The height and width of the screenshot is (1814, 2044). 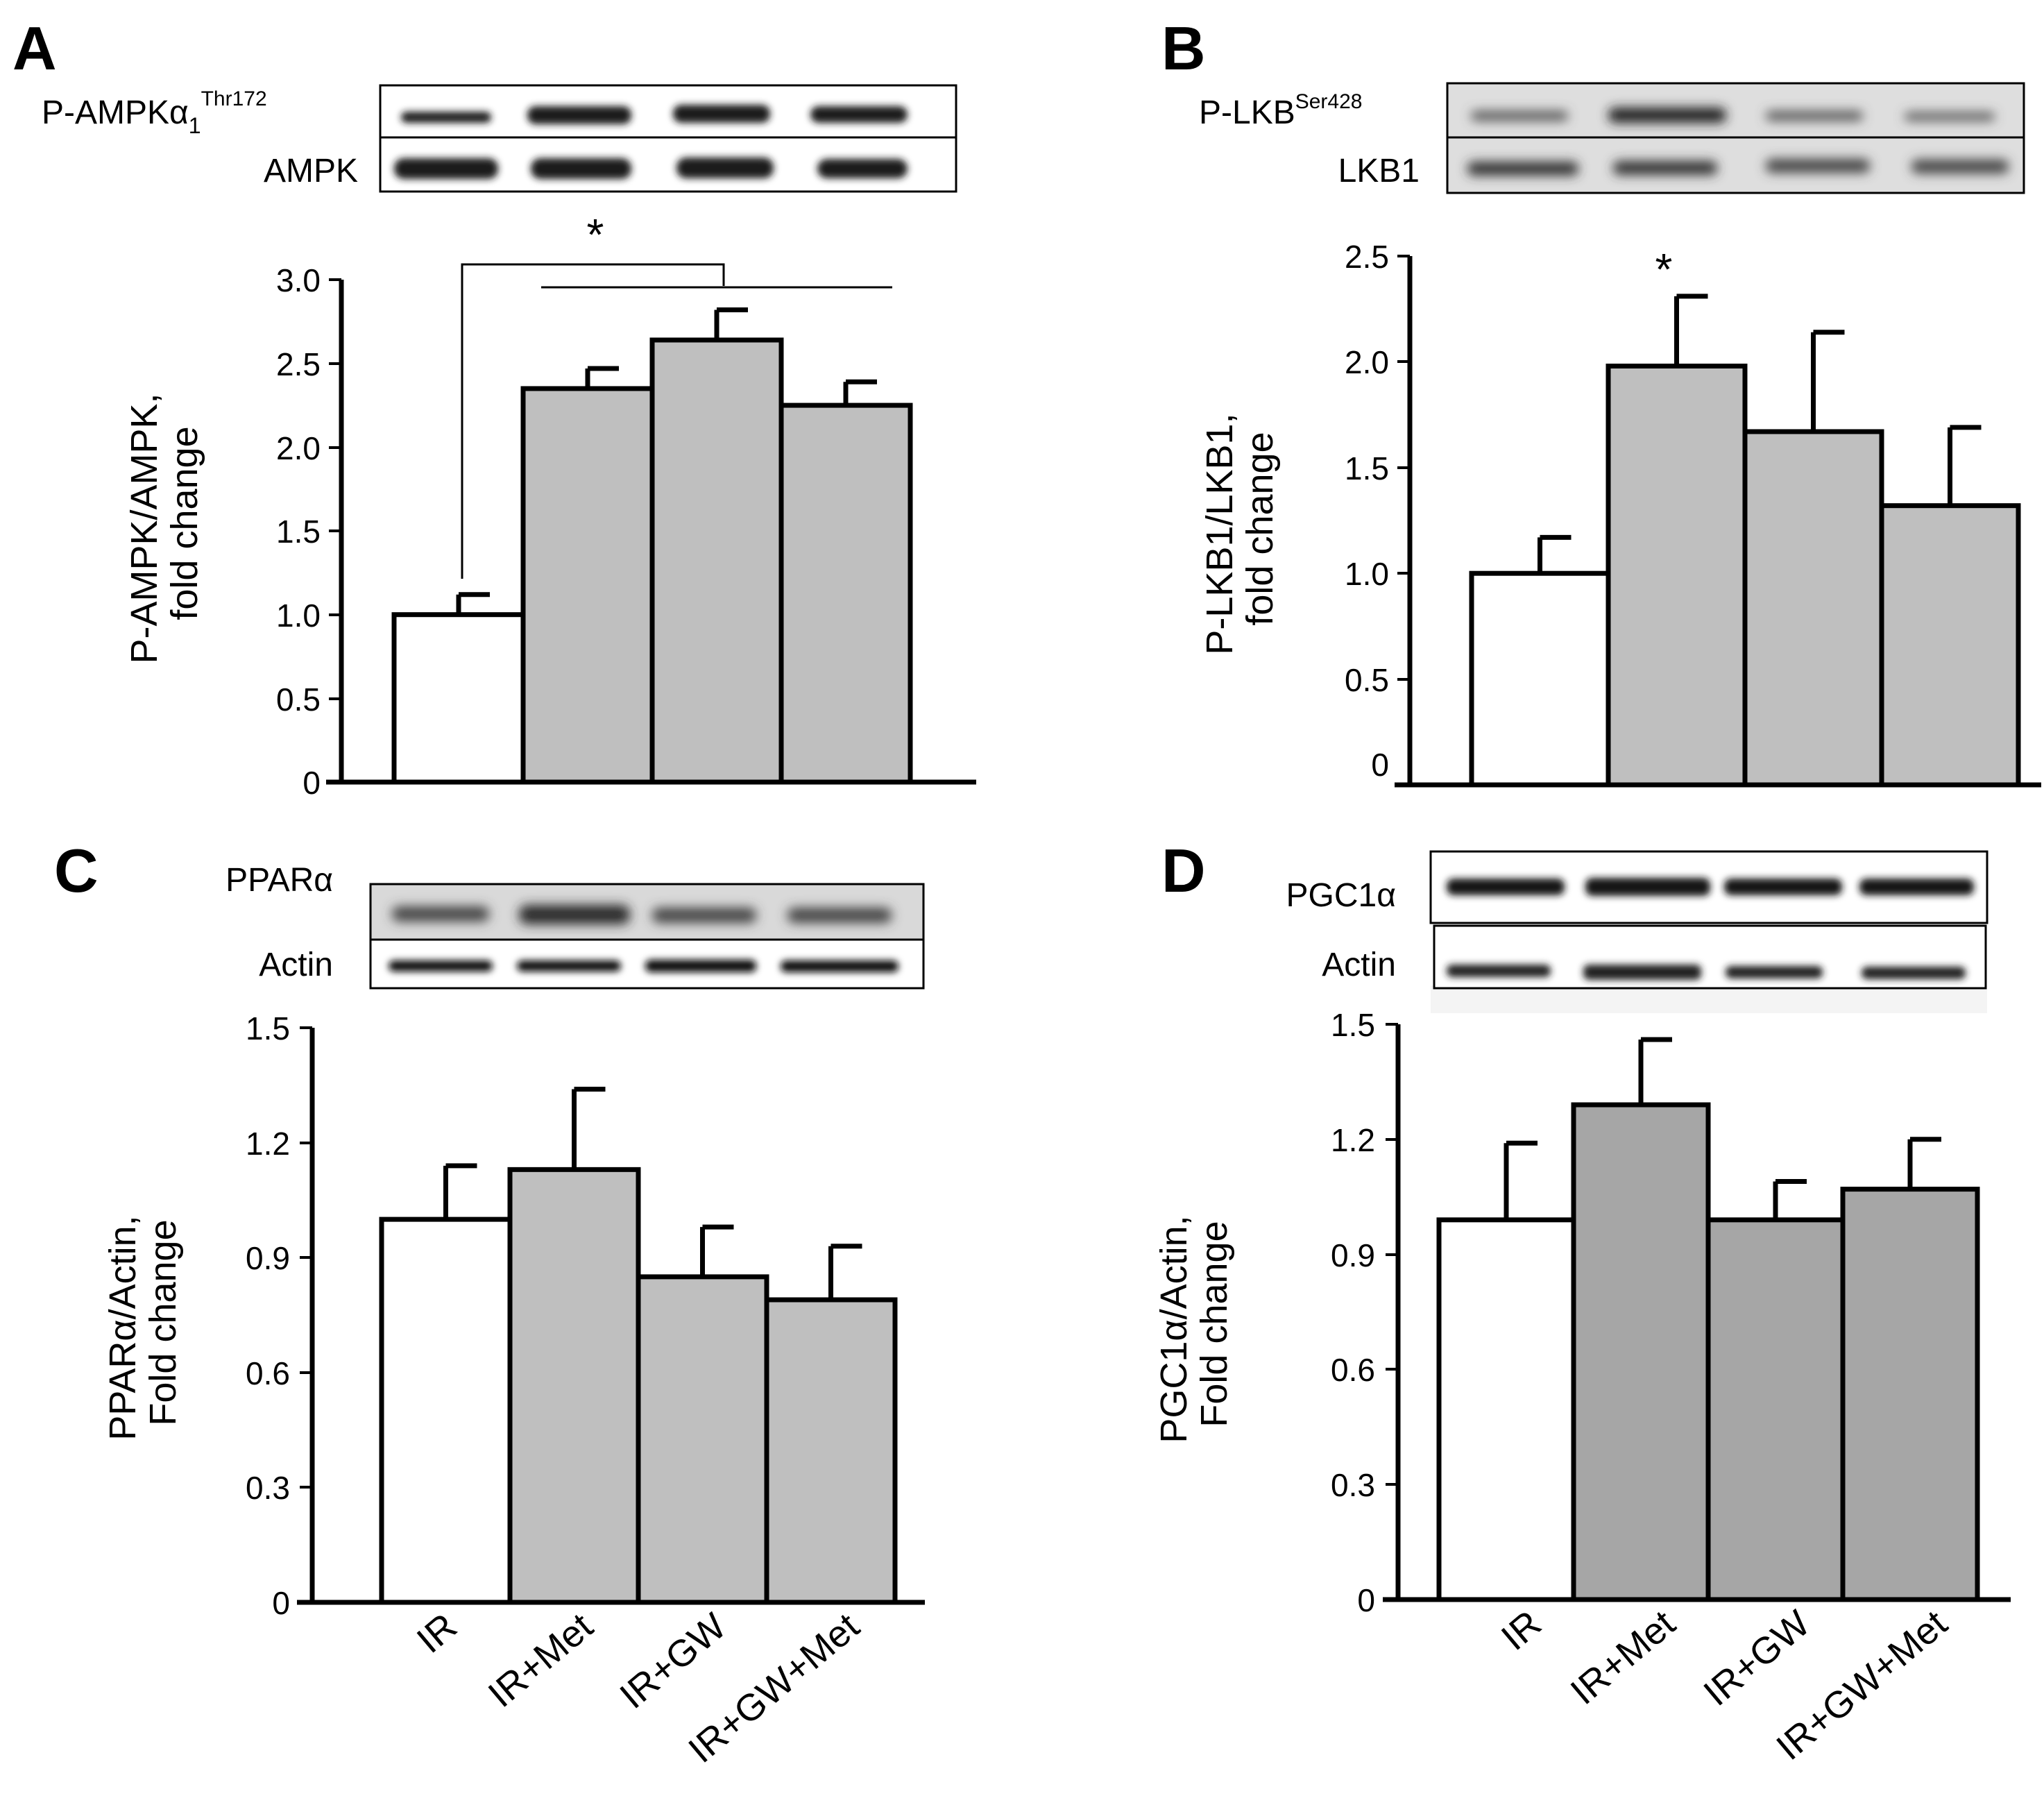 I want to click on x-label: IR, so click(x=437, y=1633).